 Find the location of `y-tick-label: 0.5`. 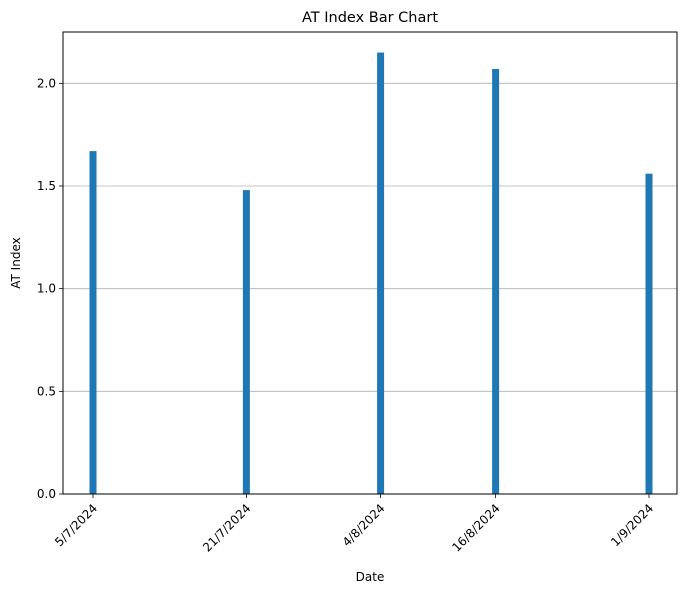

y-tick-label: 0.5 is located at coordinates (46, 391).